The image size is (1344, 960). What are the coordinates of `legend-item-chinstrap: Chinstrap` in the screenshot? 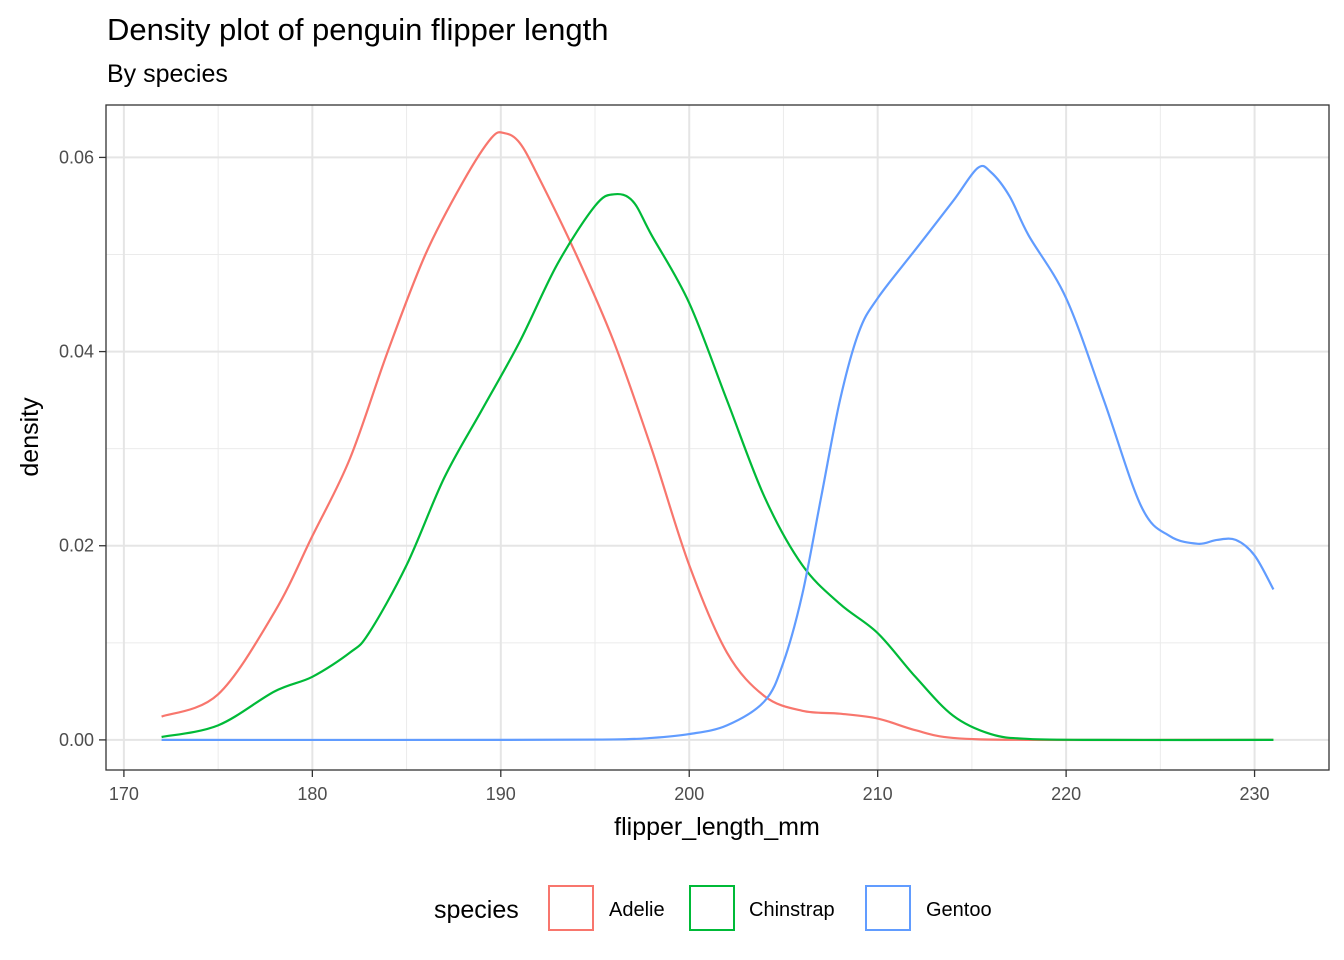 It's located at (762, 908).